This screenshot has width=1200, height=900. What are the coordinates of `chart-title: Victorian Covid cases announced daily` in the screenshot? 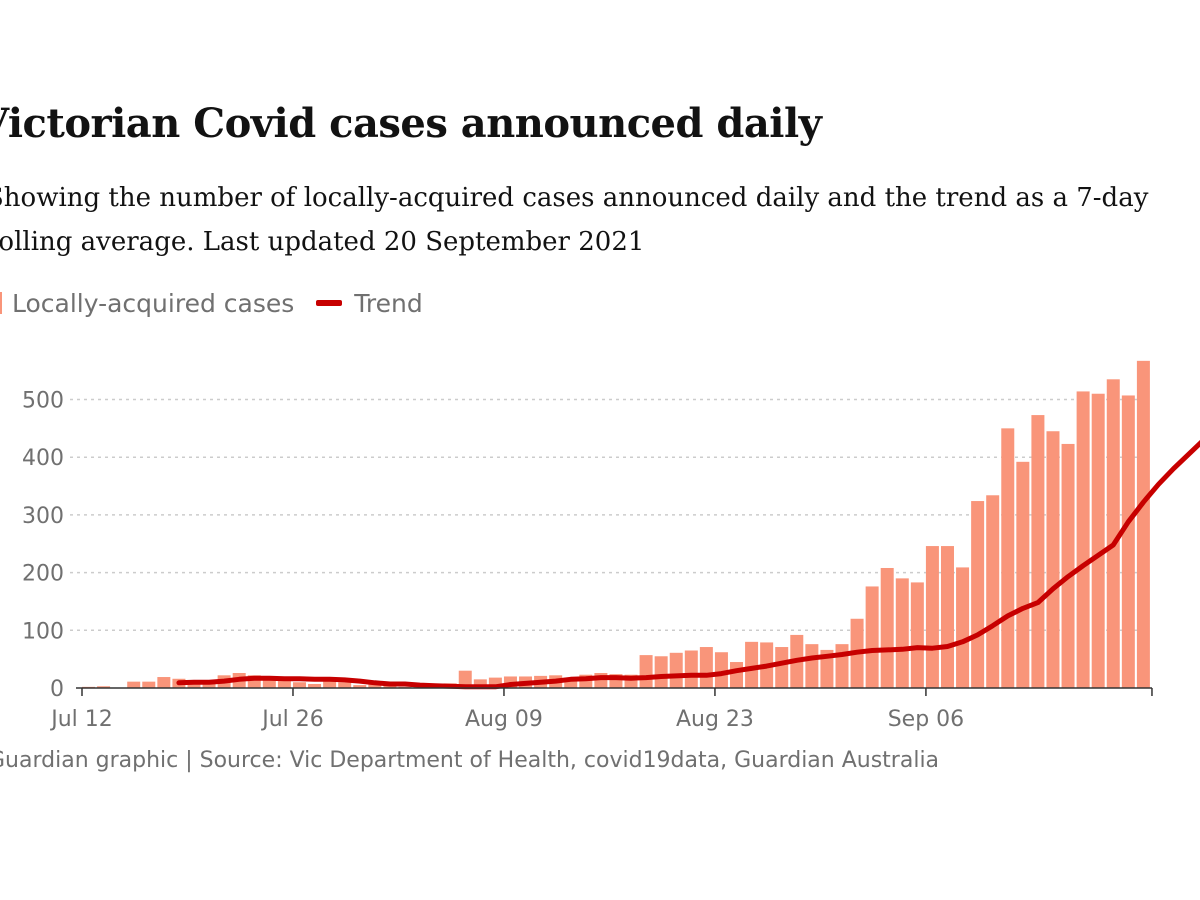 It's located at (411, 123).